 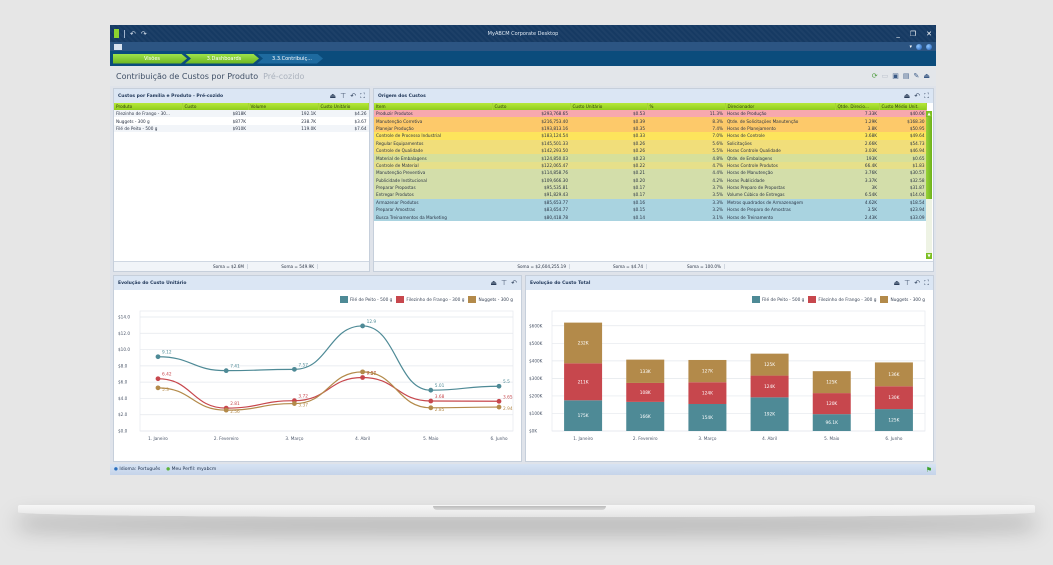 What do you see at coordinates (929, 114) in the screenshot?
I see `scroll-up-button: ▲` at bounding box center [929, 114].